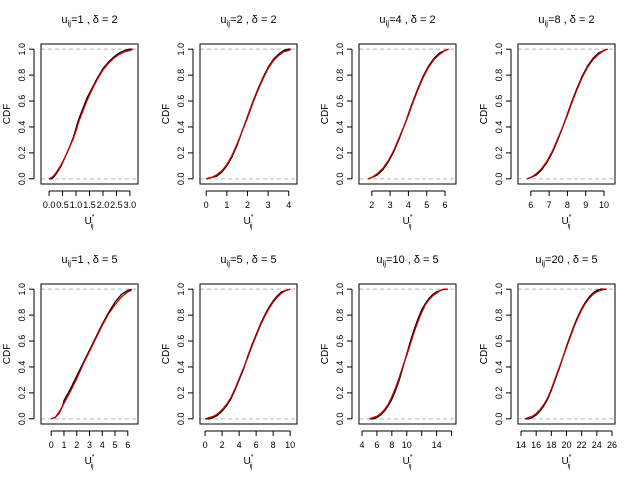 The height and width of the screenshot is (480, 640). Describe the element at coordinates (181, 289) in the screenshot. I see `y-tick-label: 1.0` at that location.